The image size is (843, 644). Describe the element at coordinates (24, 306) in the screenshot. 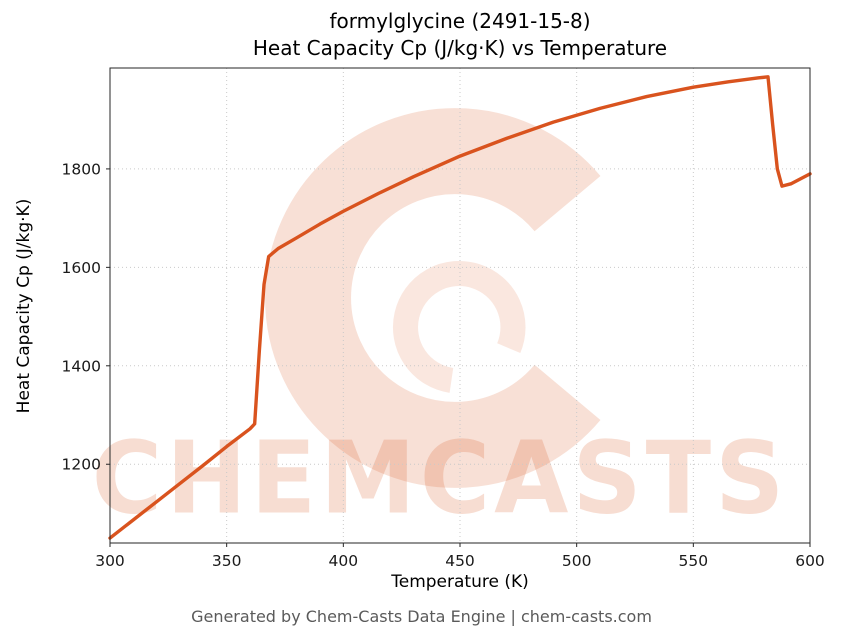

I see `y-axis-label: Heat Capacity Cp (J/kg·K)` at that location.